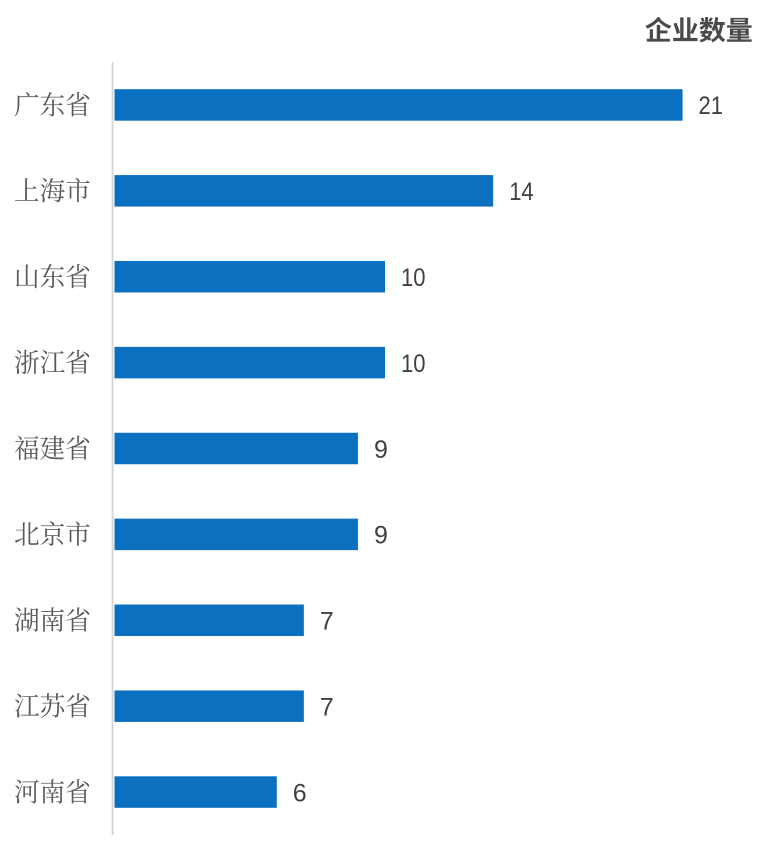 This screenshot has width=772, height=858. I want to click on svg-text: 14, so click(521, 192).